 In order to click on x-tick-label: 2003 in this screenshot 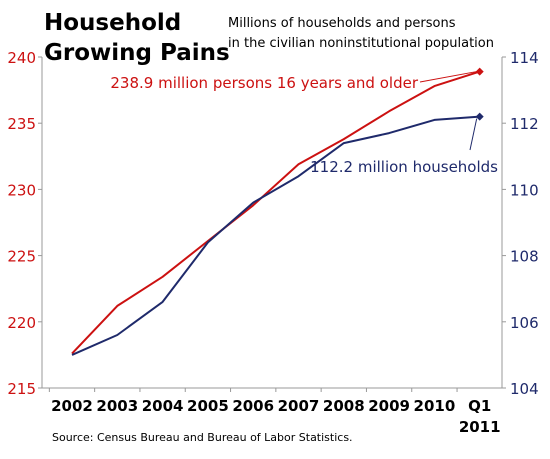, I will do `click(117, 406)`.